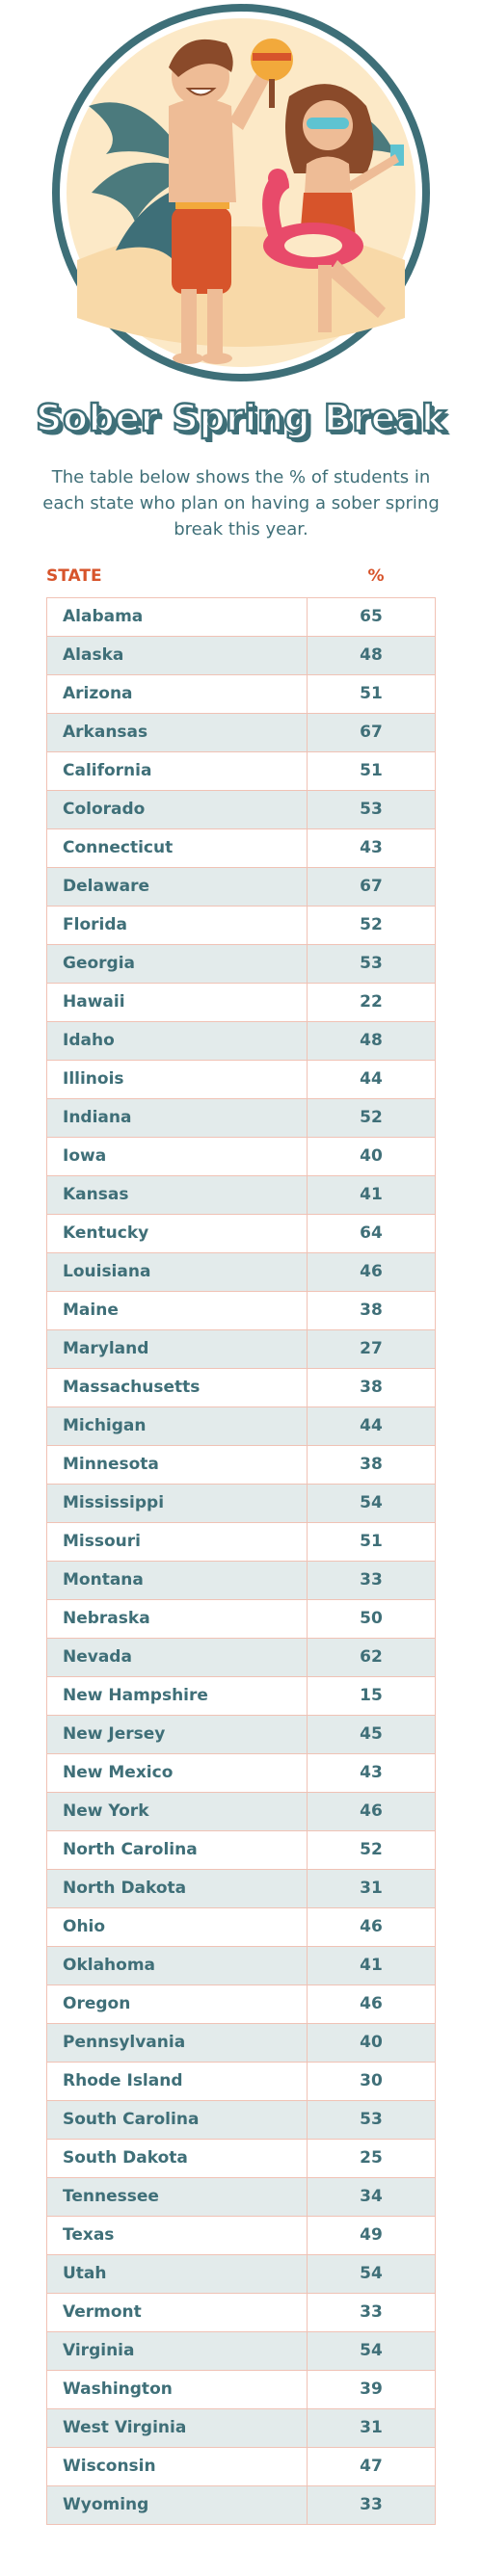 This screenshot has width=482, height=2576. What do you see at coordinates (241, 926) in the screenshot?
I see `table-row: Florida 52` at bounding box center [241, 926].